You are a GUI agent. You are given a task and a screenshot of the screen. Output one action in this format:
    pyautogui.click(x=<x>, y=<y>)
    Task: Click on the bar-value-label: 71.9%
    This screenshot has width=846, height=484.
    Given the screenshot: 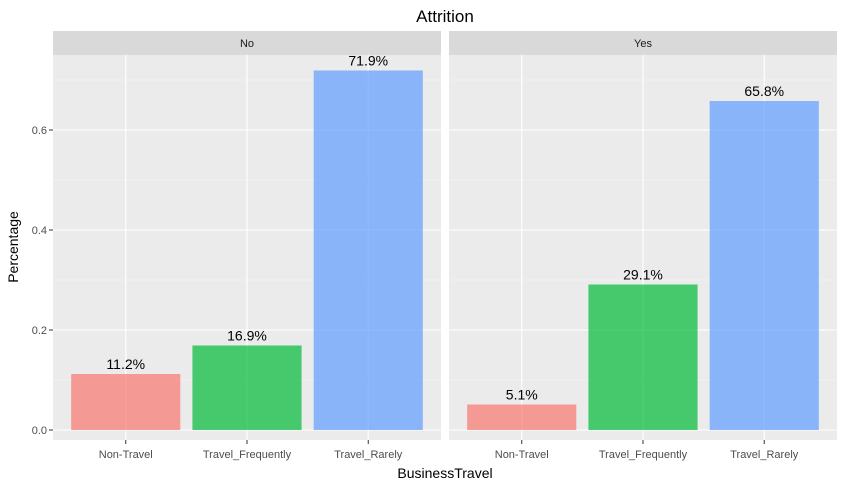 What is the action you would take?
    pyautogui.click(x=368, y=61)
    